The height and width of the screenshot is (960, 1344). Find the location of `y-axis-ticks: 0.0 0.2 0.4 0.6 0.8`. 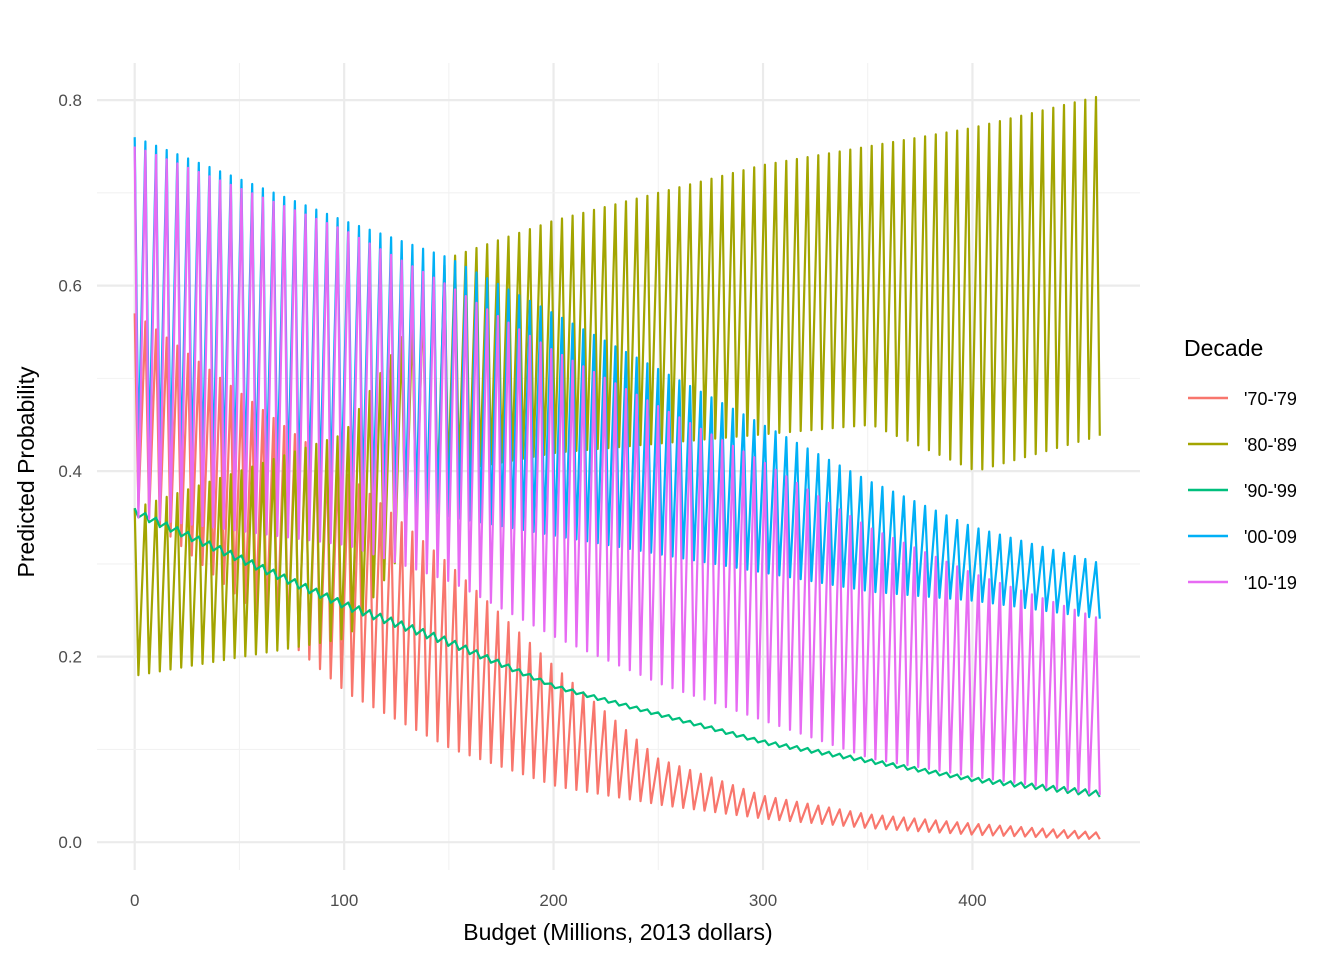

y-axis-ticks: 0.0 0.2 0.4 0.6 0.8 is located at coordinates (70, 471).